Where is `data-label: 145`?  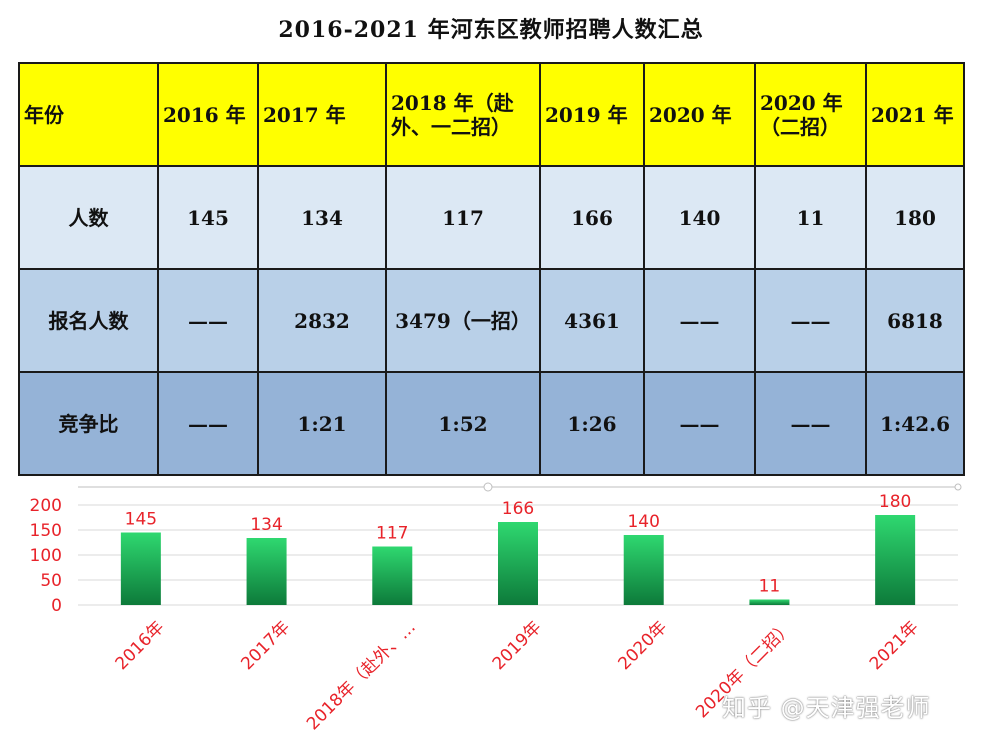
data-label: 145 is located at coordinates (141, 520).